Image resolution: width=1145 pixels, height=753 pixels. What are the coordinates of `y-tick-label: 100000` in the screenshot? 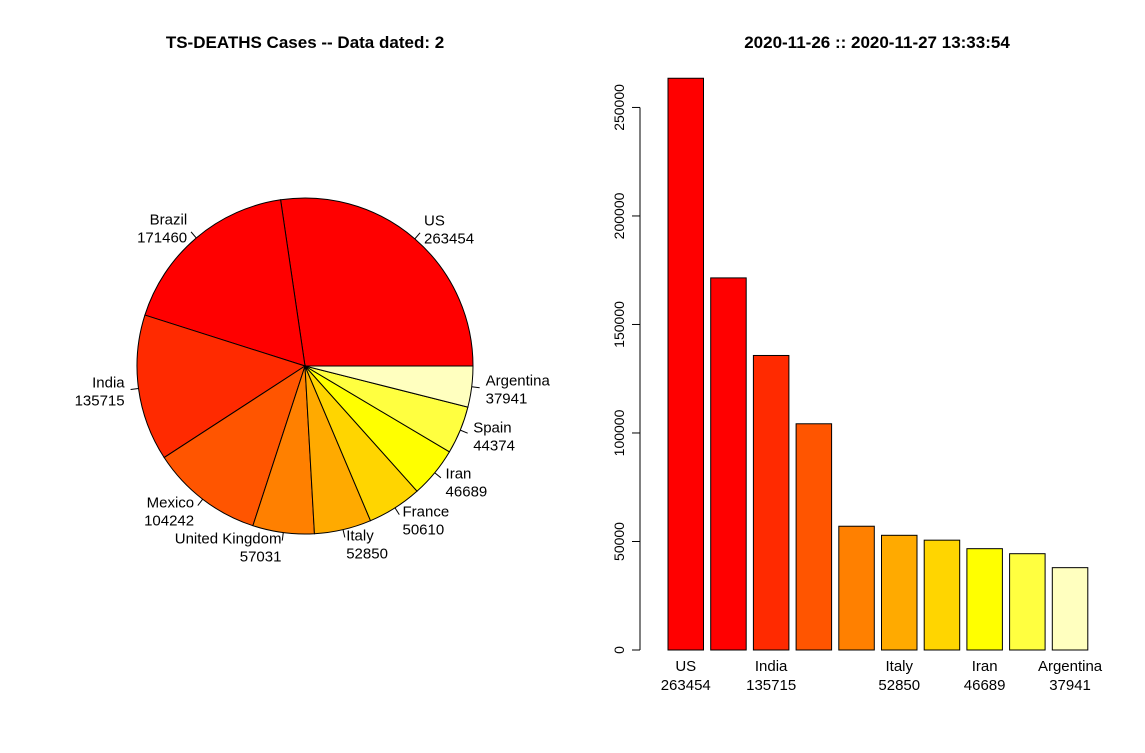 It's located at (619, 432).